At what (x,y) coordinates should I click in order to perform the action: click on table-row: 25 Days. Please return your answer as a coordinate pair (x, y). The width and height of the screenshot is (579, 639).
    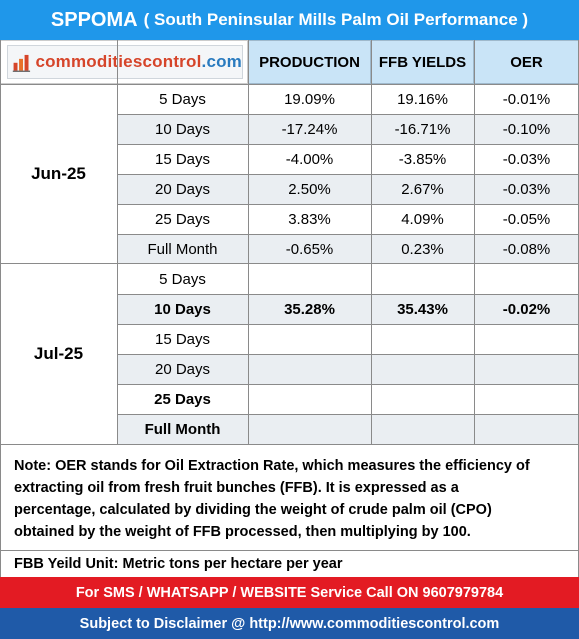
    Looking at the image, I should click on (289, 399).